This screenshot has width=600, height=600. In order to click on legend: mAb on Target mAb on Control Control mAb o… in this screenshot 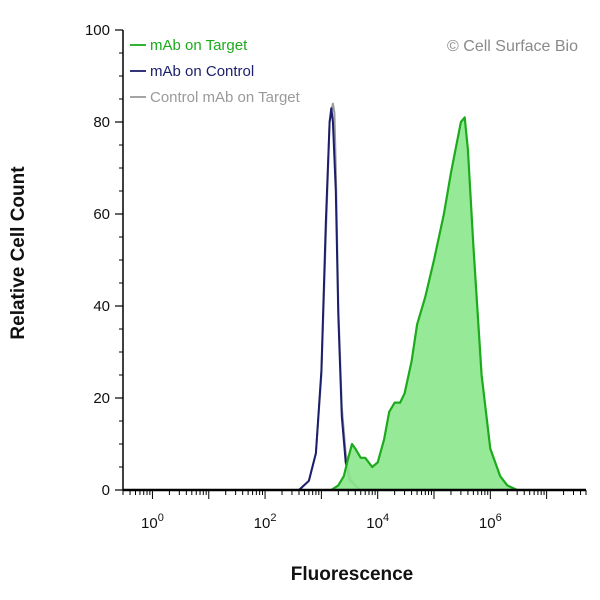, I will do `click(215, 71)`.